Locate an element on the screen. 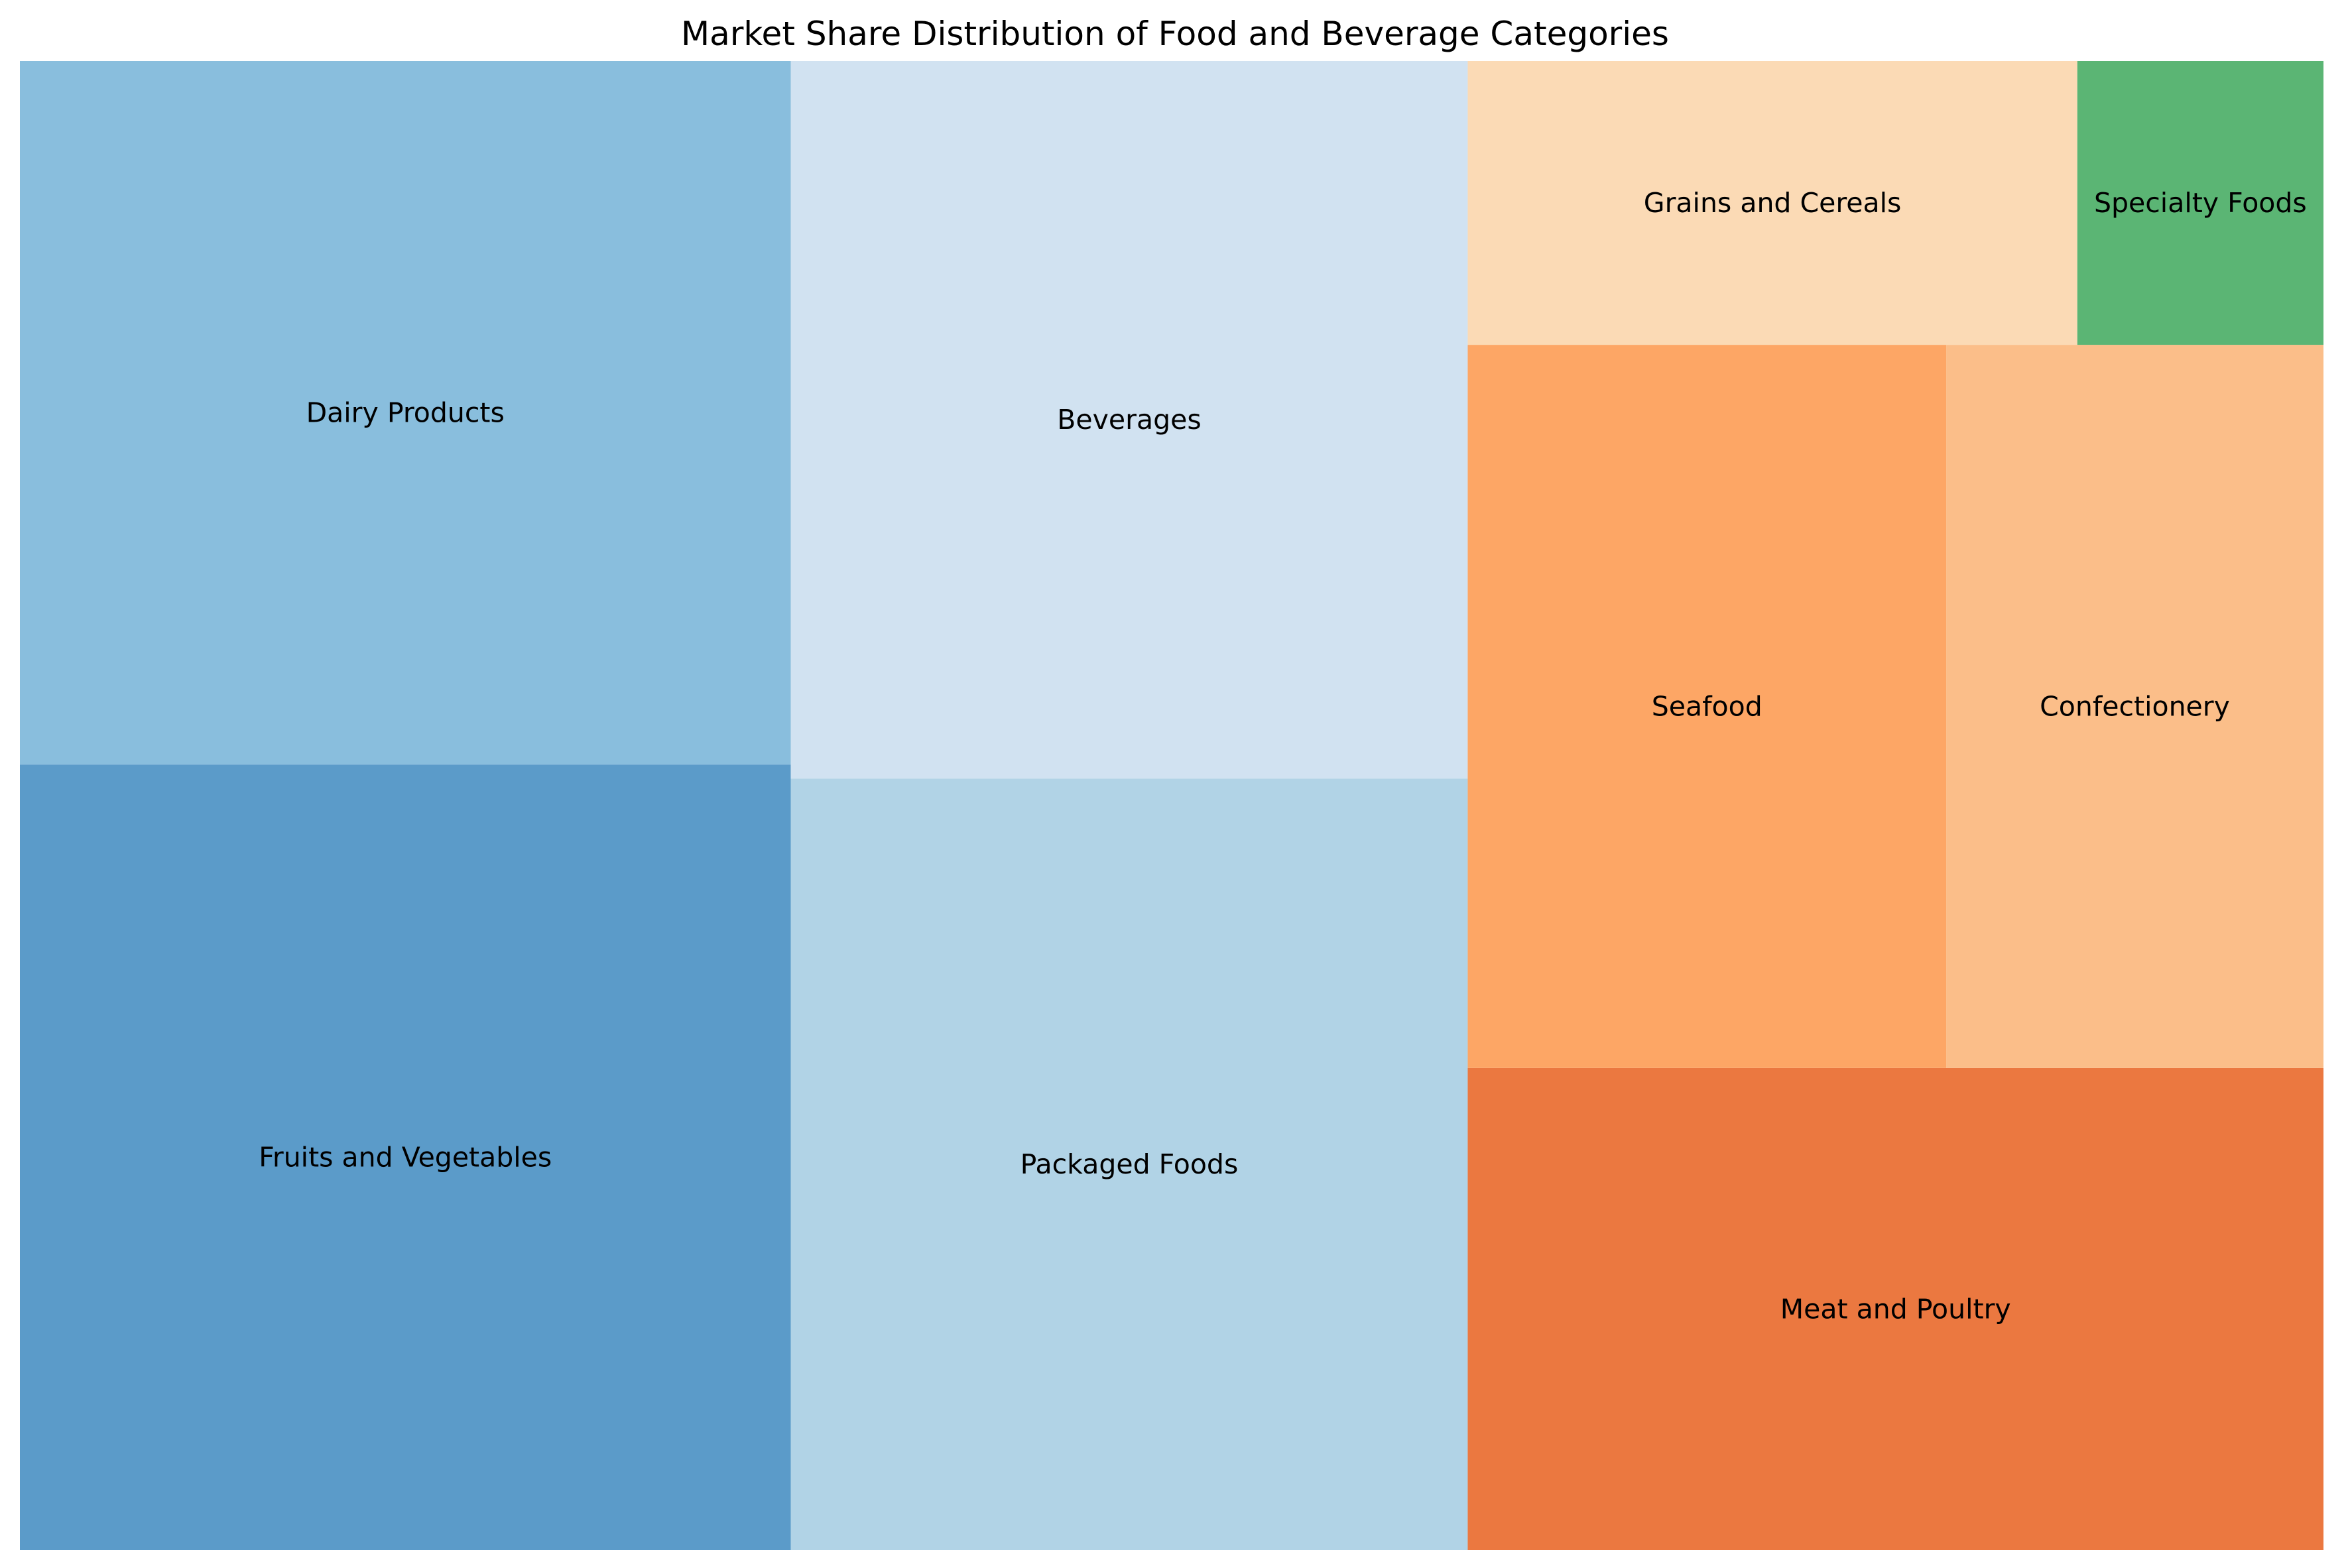 The image size is (2350, 1568). treemap-cell-beverages is located at coordinates (1129, 420).